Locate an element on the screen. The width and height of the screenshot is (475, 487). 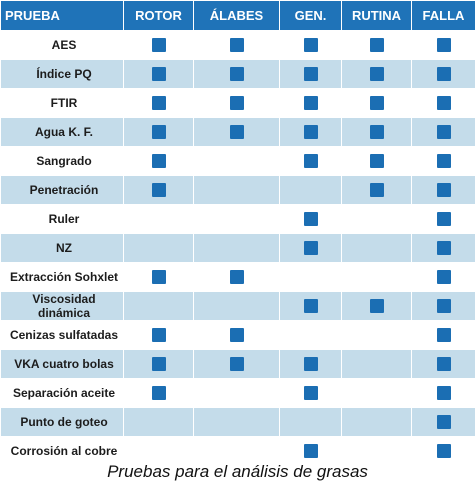
table-row: VKA cuatro bolas is located at coordinates (237, 364).